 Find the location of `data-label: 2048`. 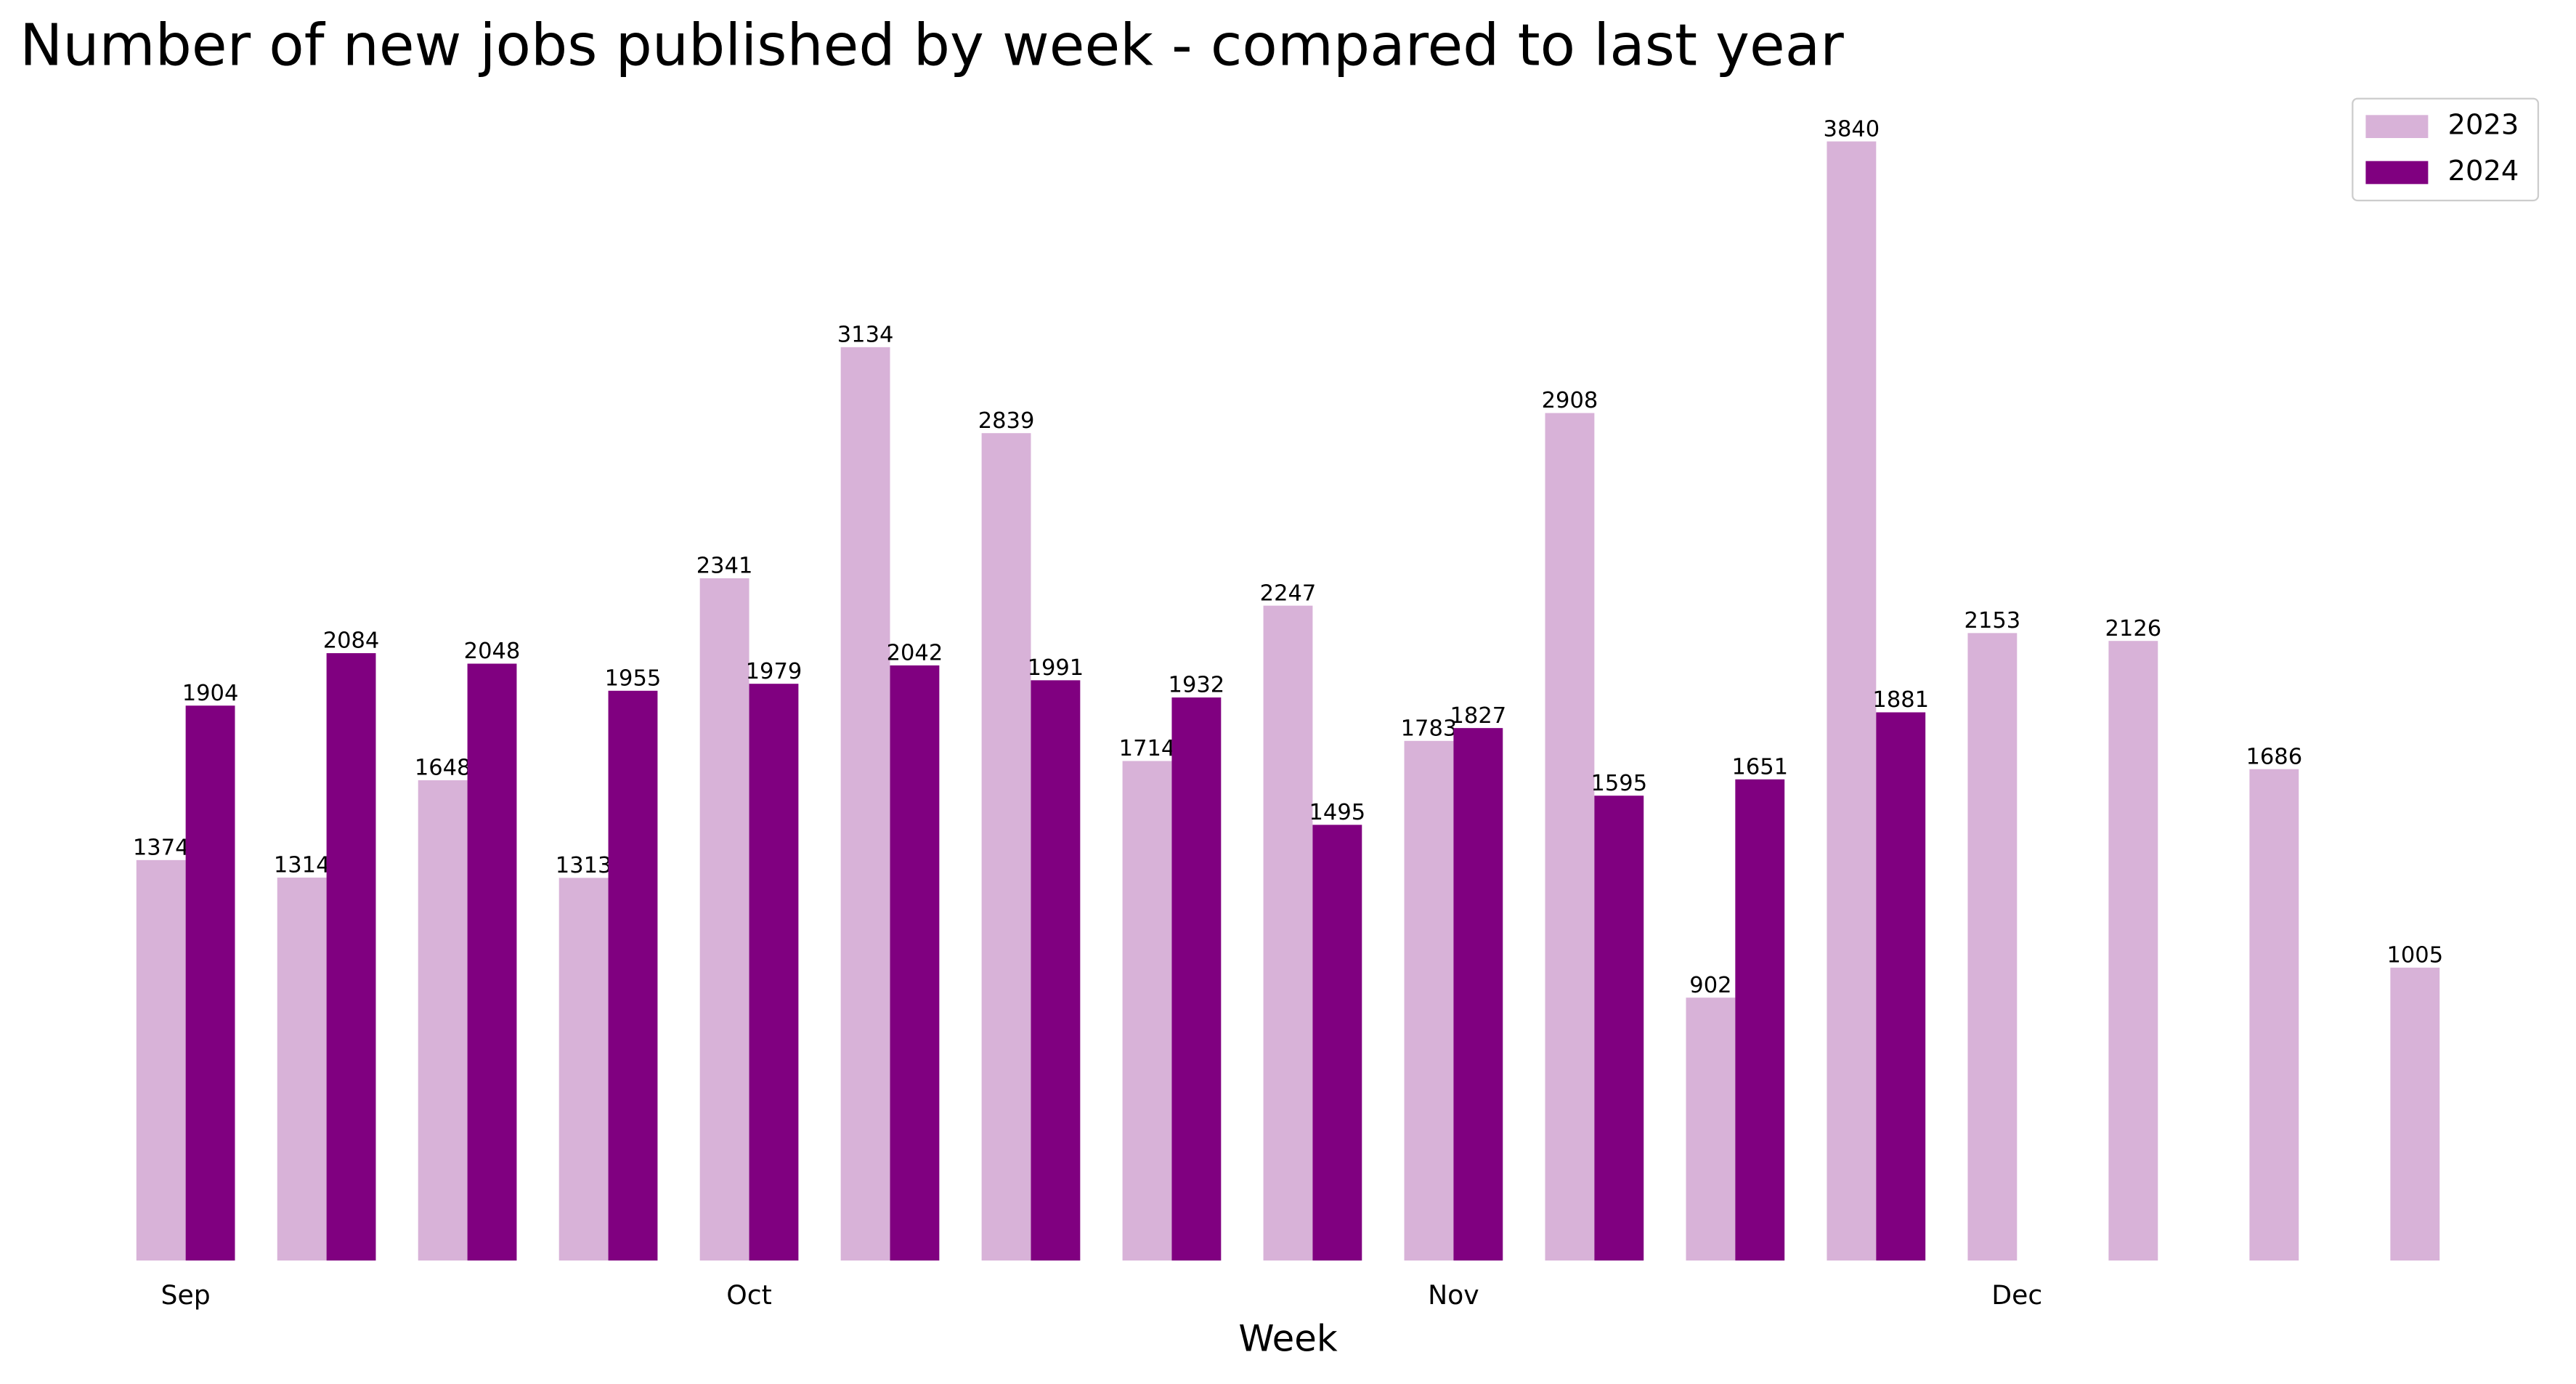

data-label: 2048 is located at coordinates (492, 651).